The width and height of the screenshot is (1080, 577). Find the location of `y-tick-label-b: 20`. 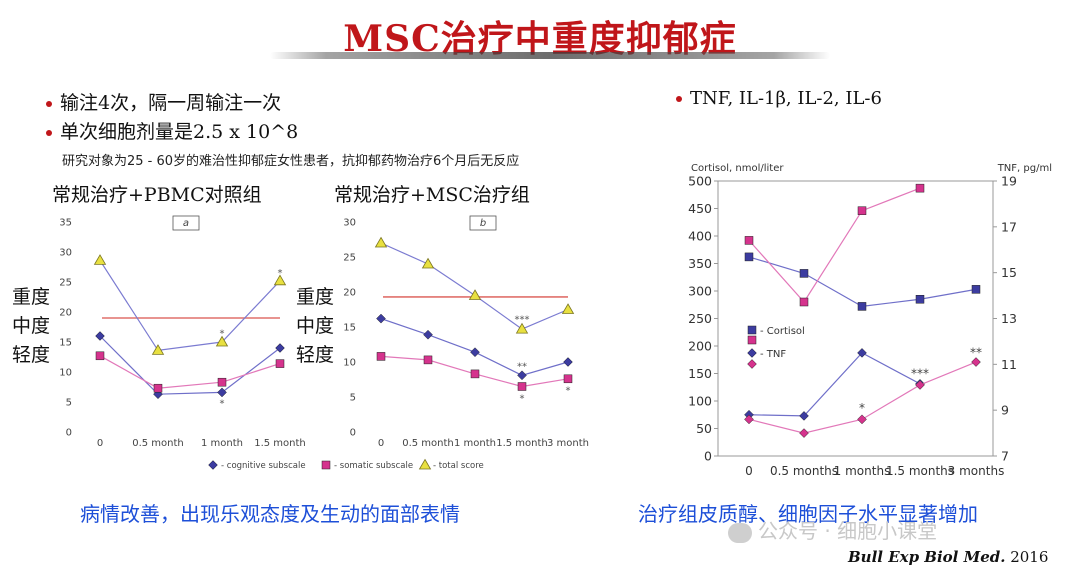

y-tick-label-b: 20 is located at coordinates (349, 293).